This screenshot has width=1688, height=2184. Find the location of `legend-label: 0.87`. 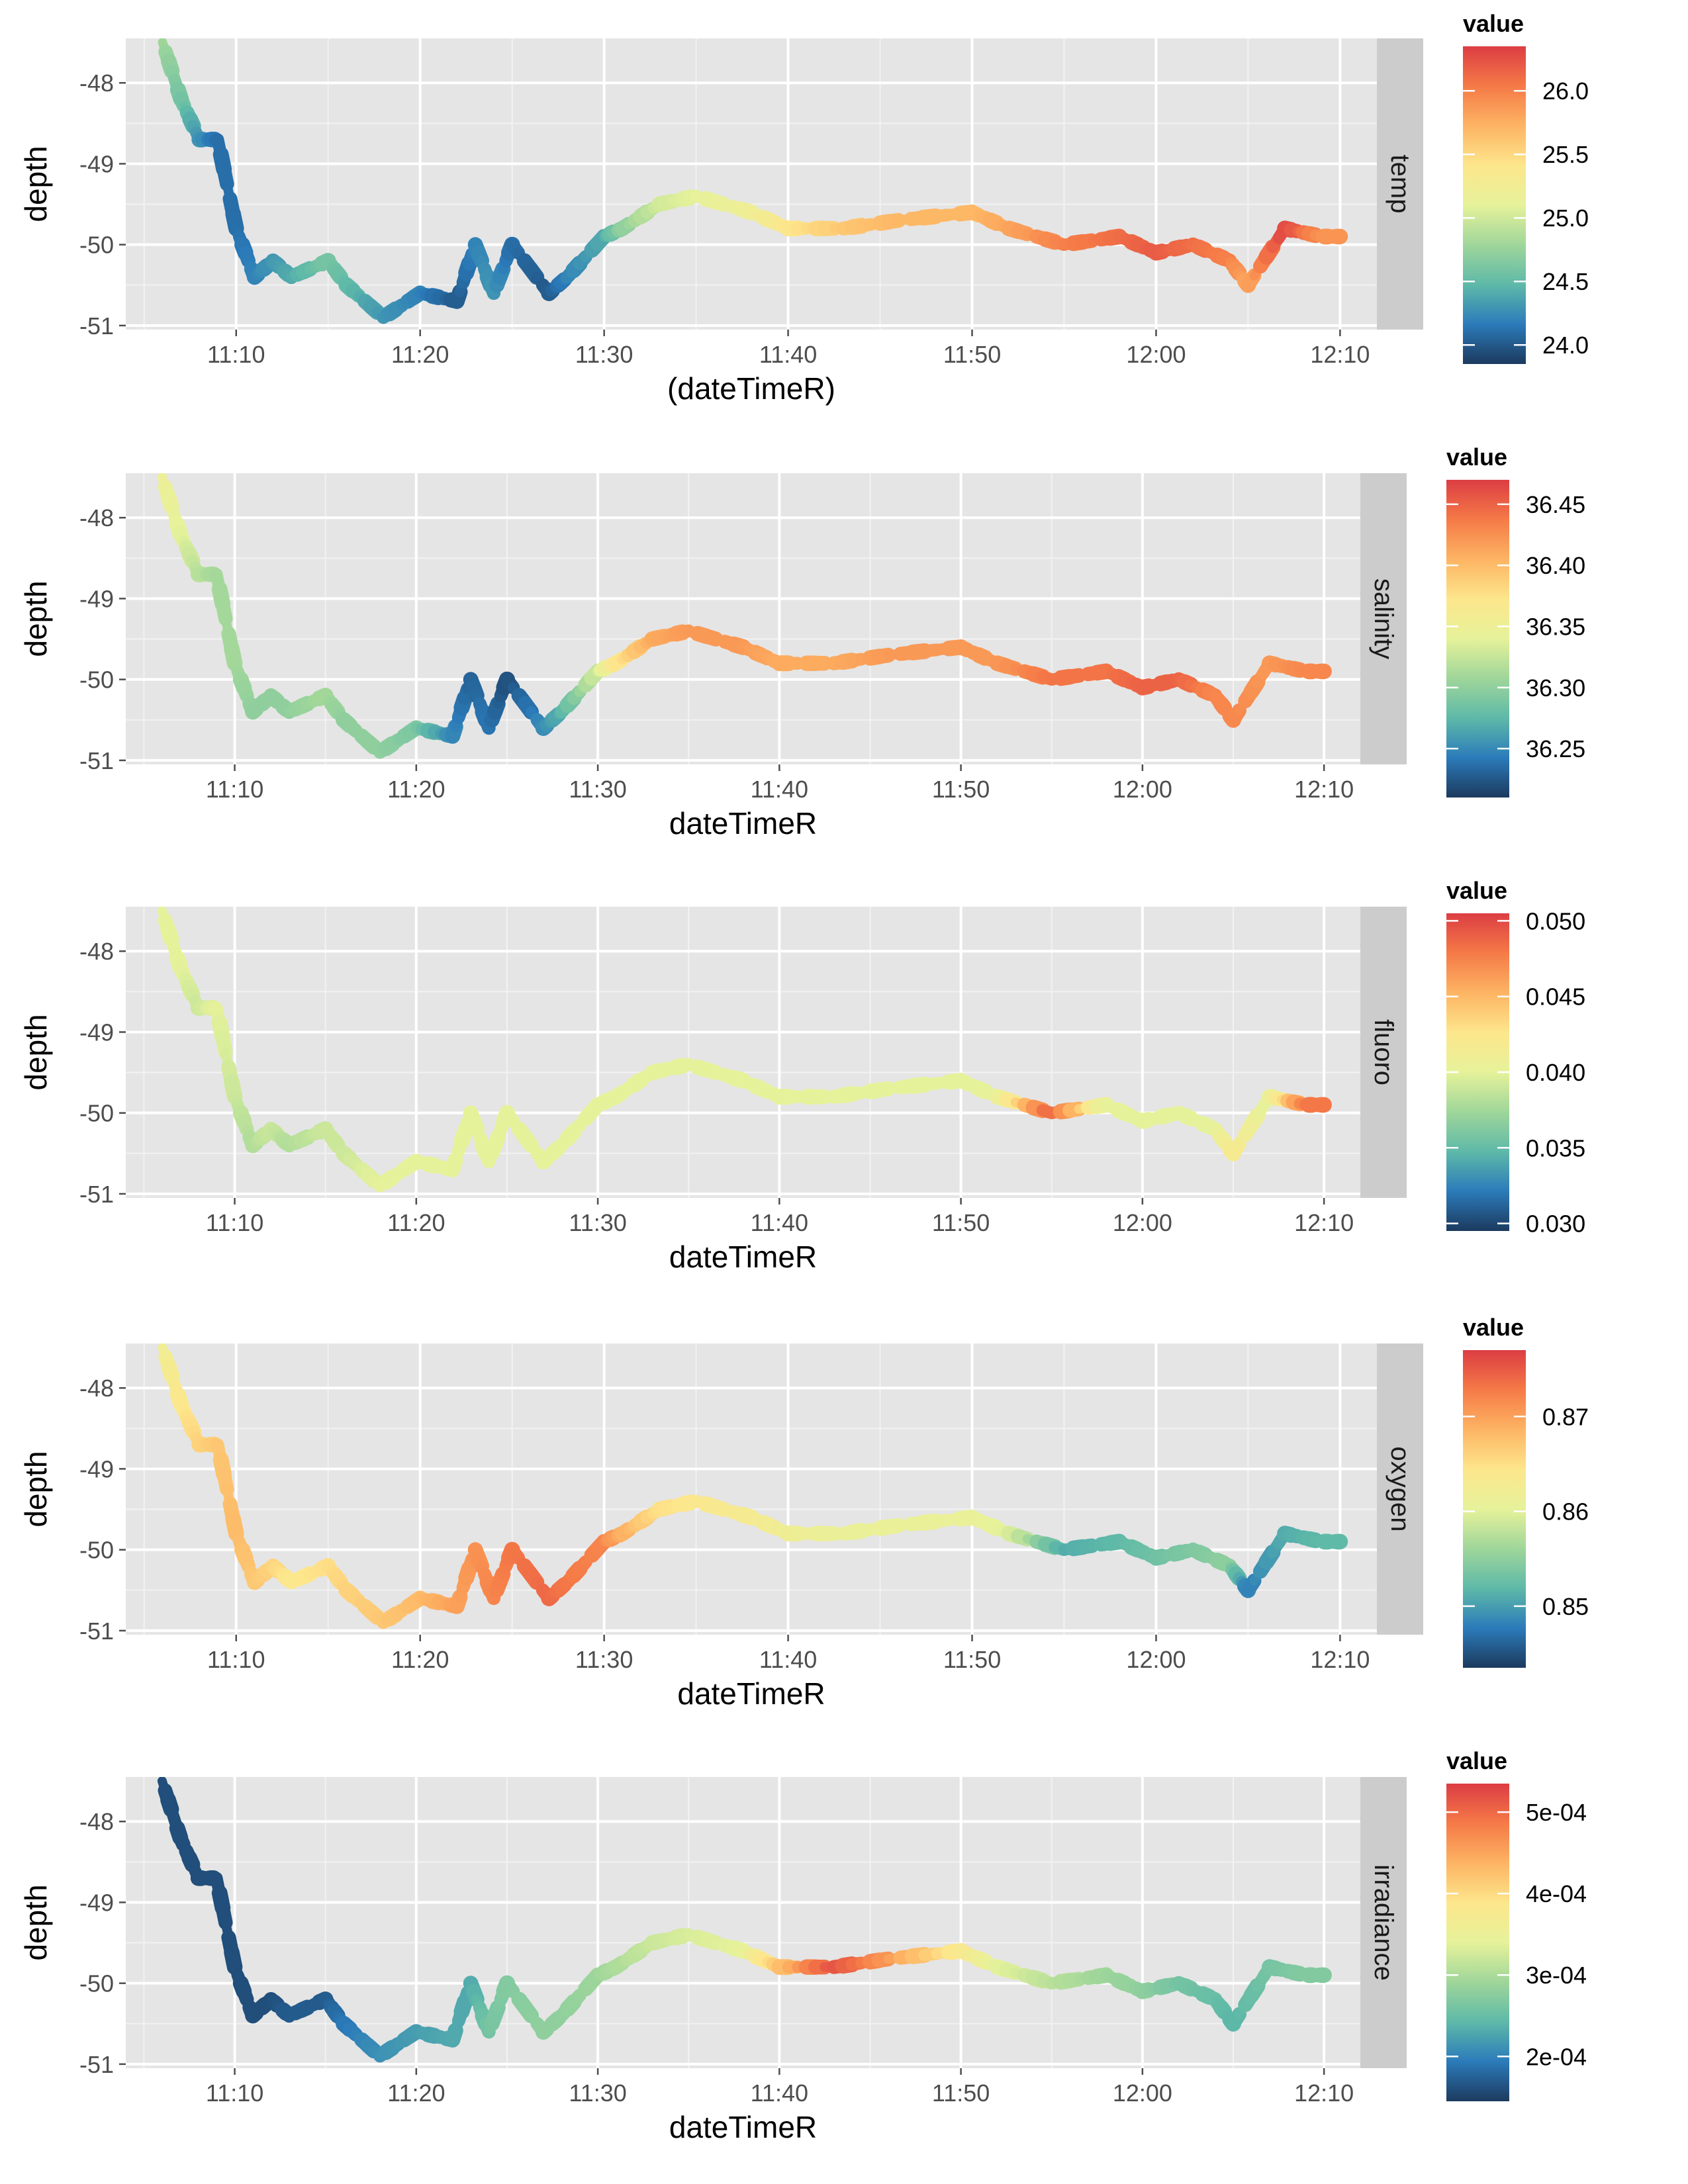

legend-label: 0.87 is located at coordinates (1565, 1416).